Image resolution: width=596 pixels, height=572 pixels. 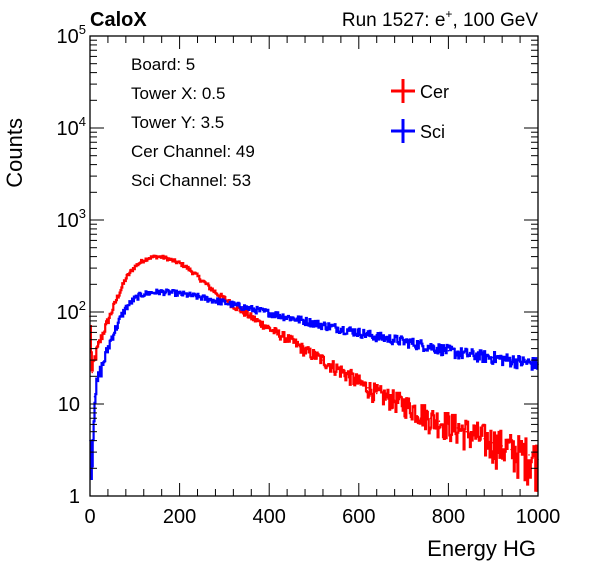 I want to click on x-tick-label: 200, so click(x=179, y=517).